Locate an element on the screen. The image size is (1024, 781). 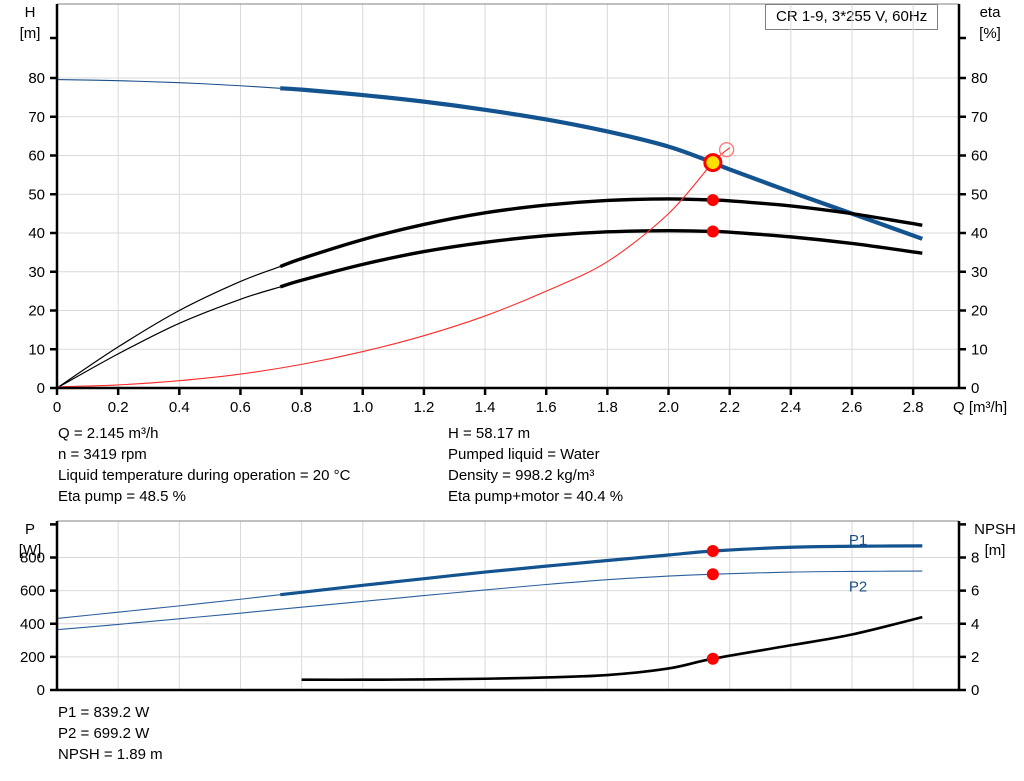
x-axis-label: Q [m³/h] is located at coordinates (980, 407).